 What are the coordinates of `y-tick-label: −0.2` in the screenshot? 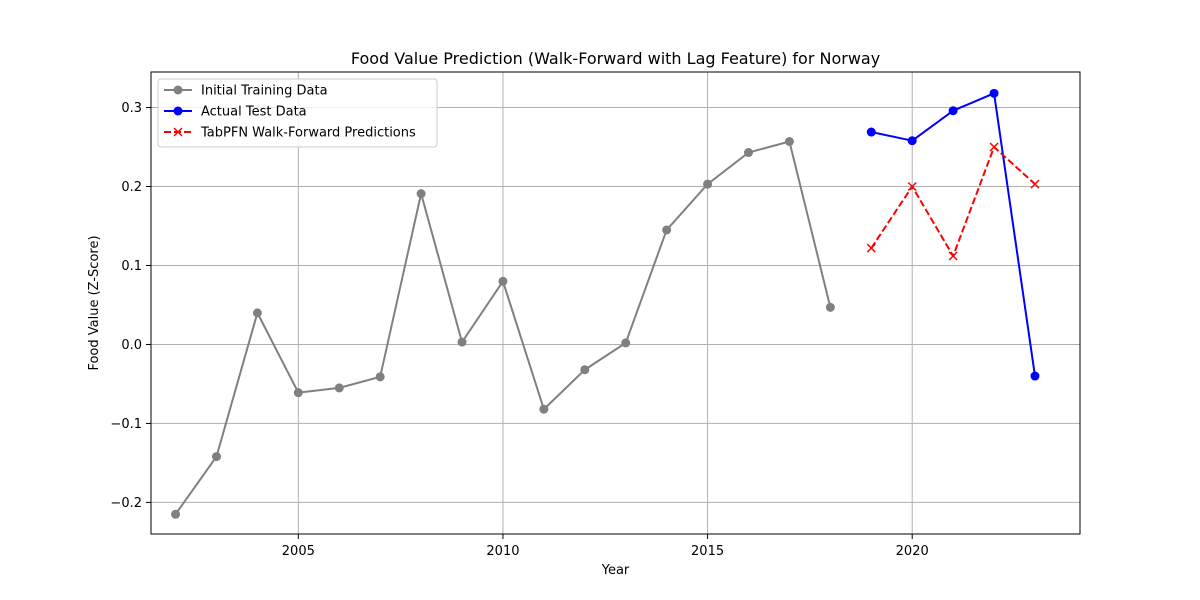 It's located at (126, 503).